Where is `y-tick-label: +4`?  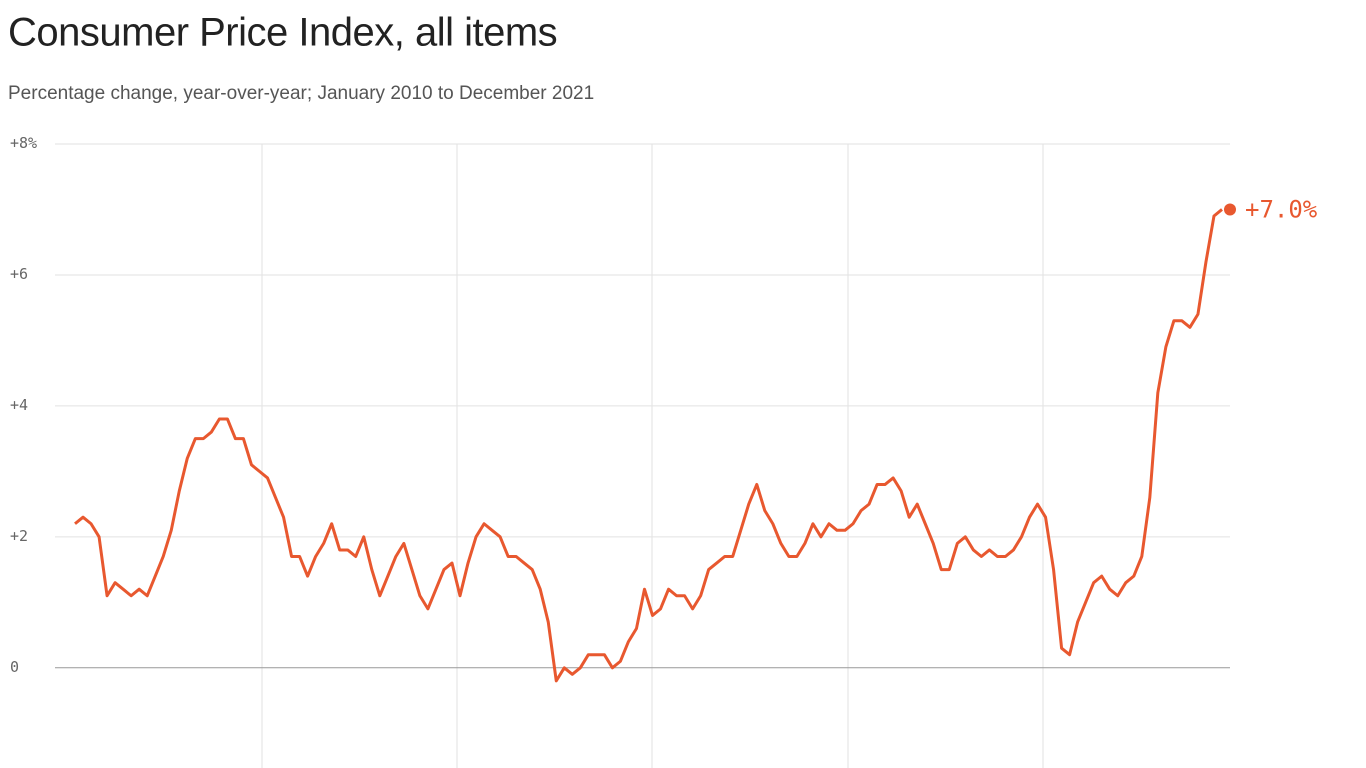
y-tick-label: +4 is located at coordinates (19, 405).